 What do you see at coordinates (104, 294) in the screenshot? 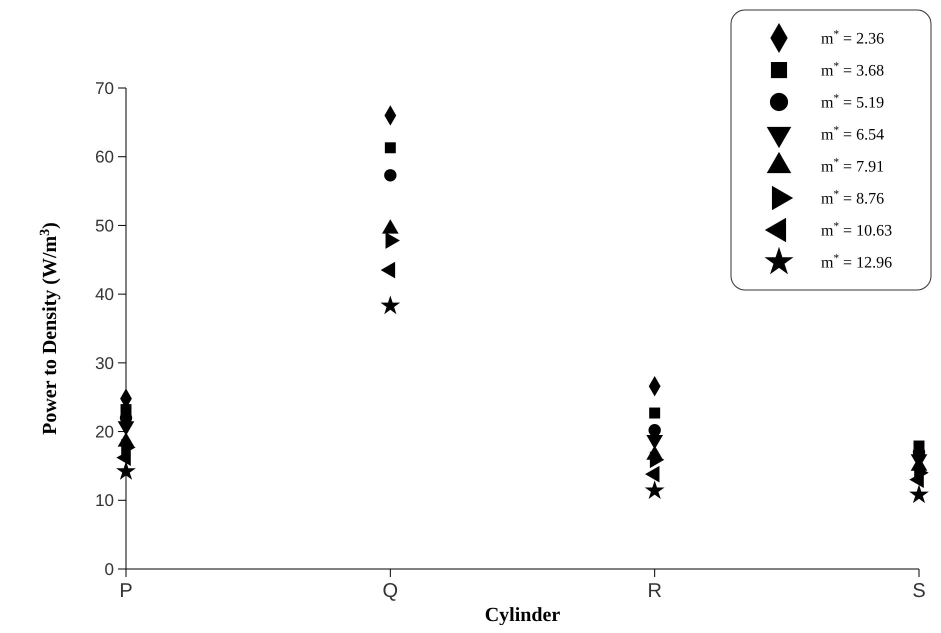
I see `y-tick-label: 40` at bounding box center [104, 294].